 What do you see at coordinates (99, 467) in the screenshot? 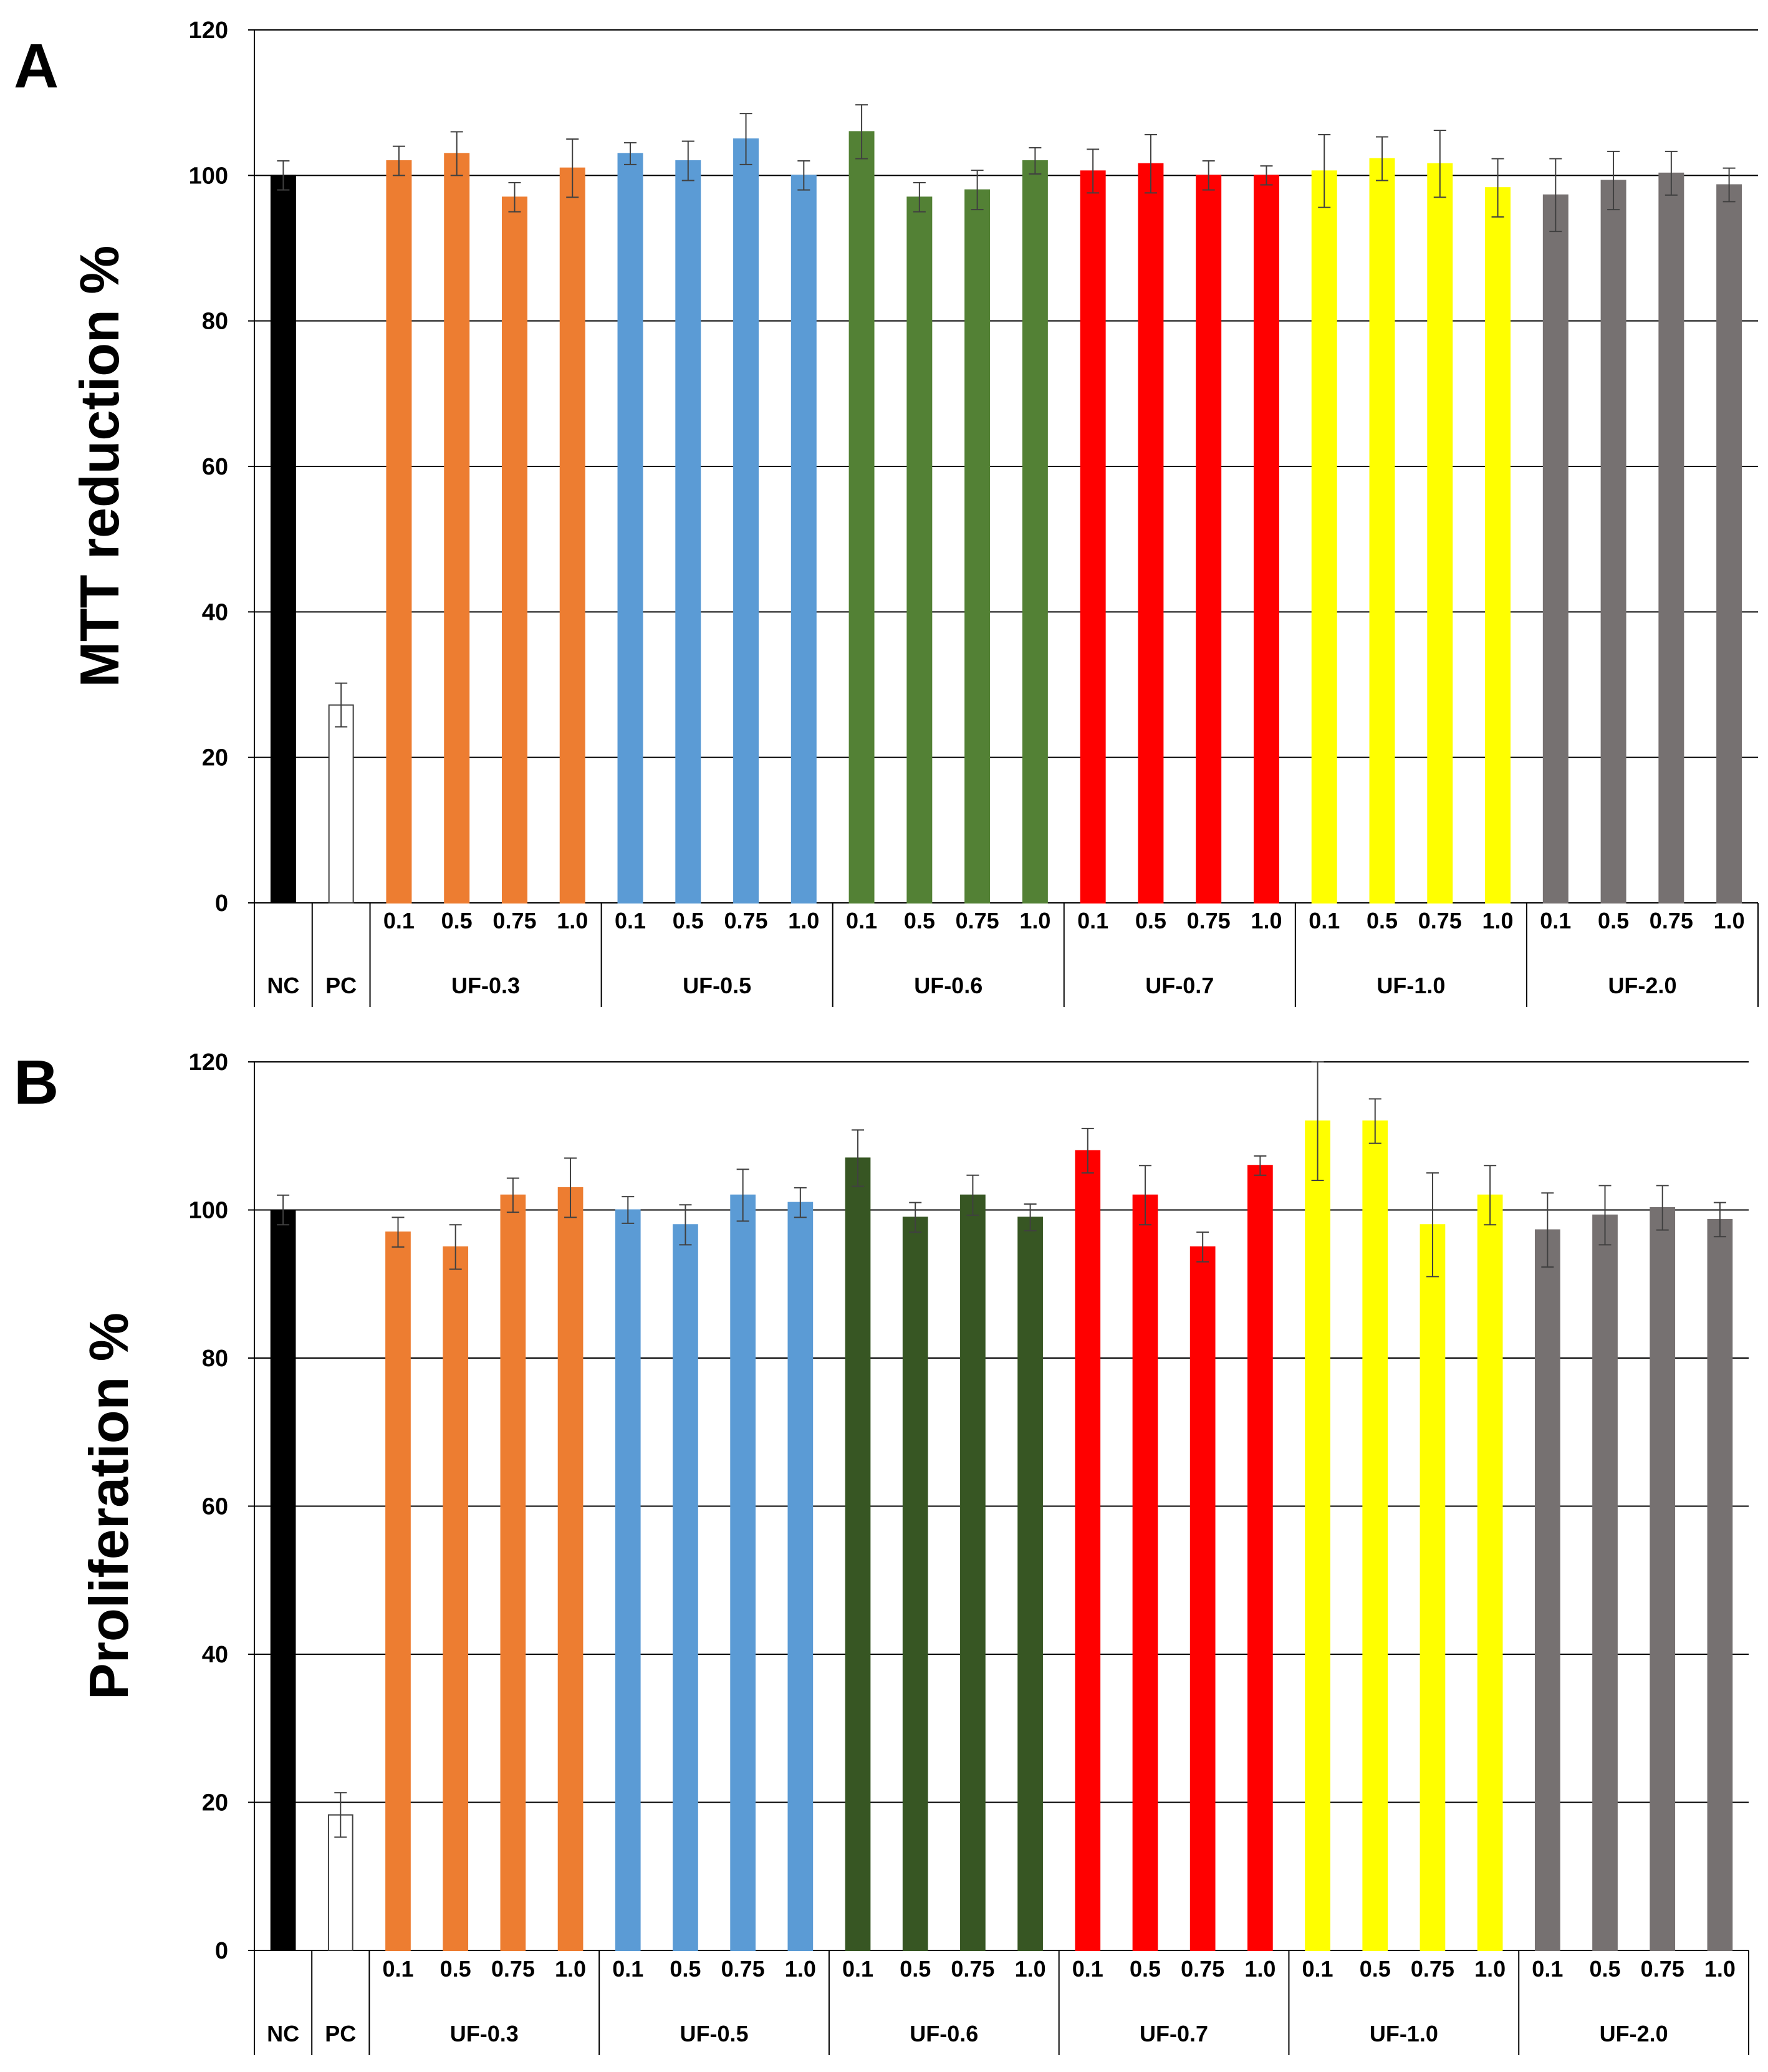
I see `y-axis-label: MTT reduction %` at bounding box center [99, 467].